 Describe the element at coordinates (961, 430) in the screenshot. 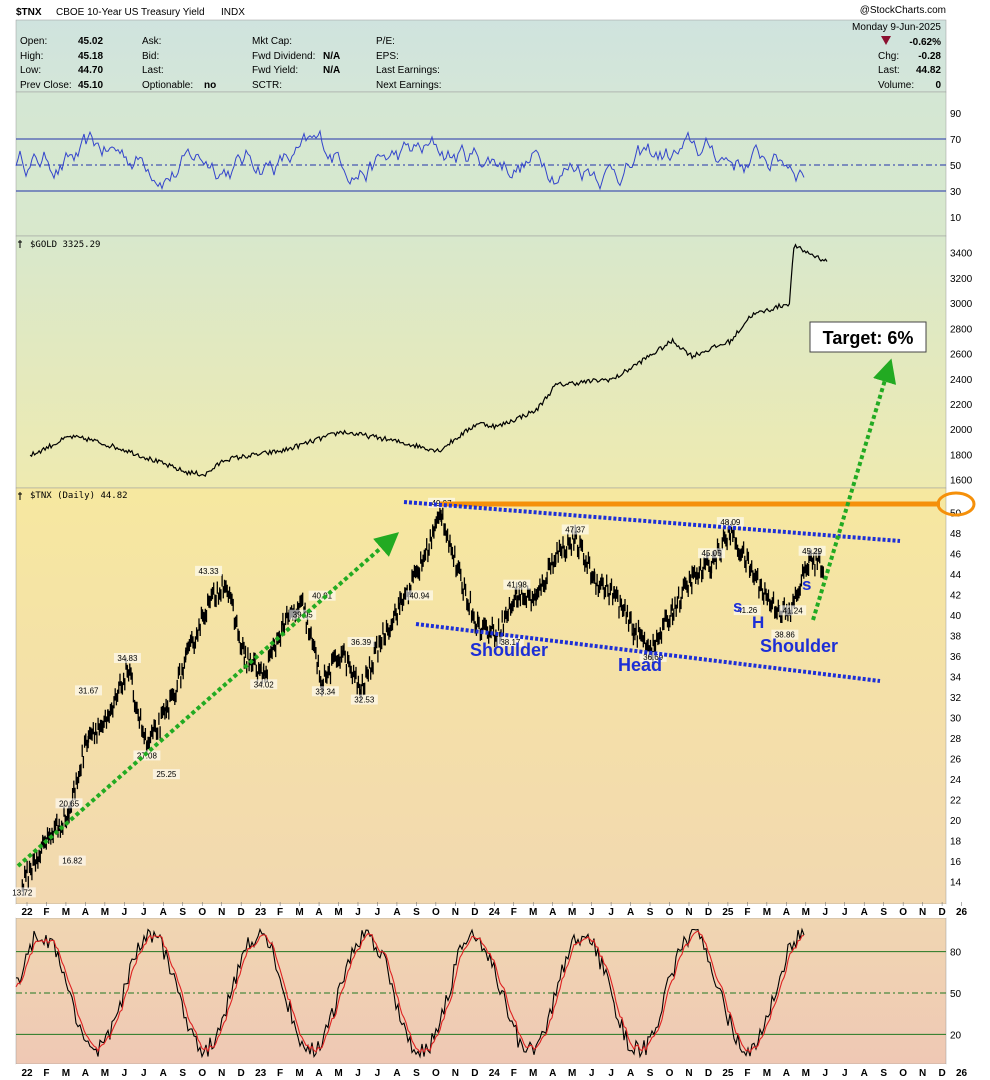

I see `gold-tick: 2000` at that location.